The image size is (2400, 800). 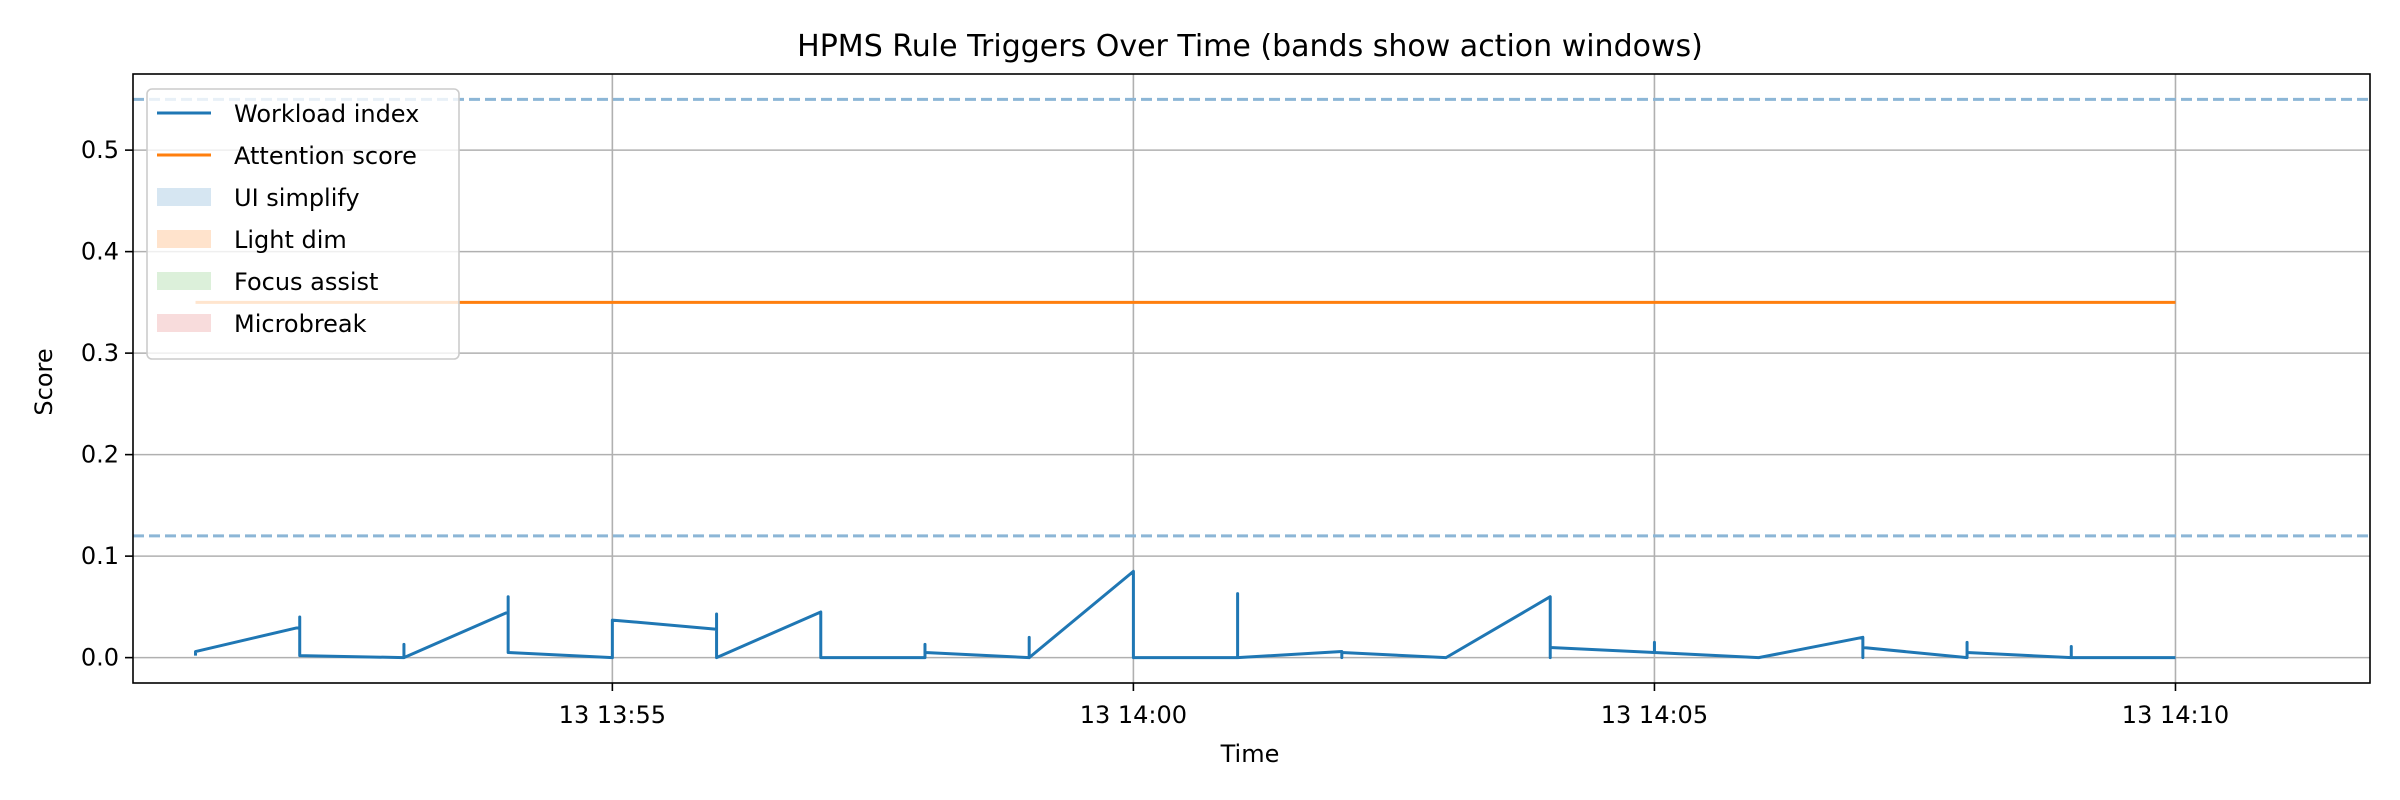 What do you see at coordinates (100, 353) in the screenshot?
I see `y-tick-label: 0.3` at bounding box center [100, 353].